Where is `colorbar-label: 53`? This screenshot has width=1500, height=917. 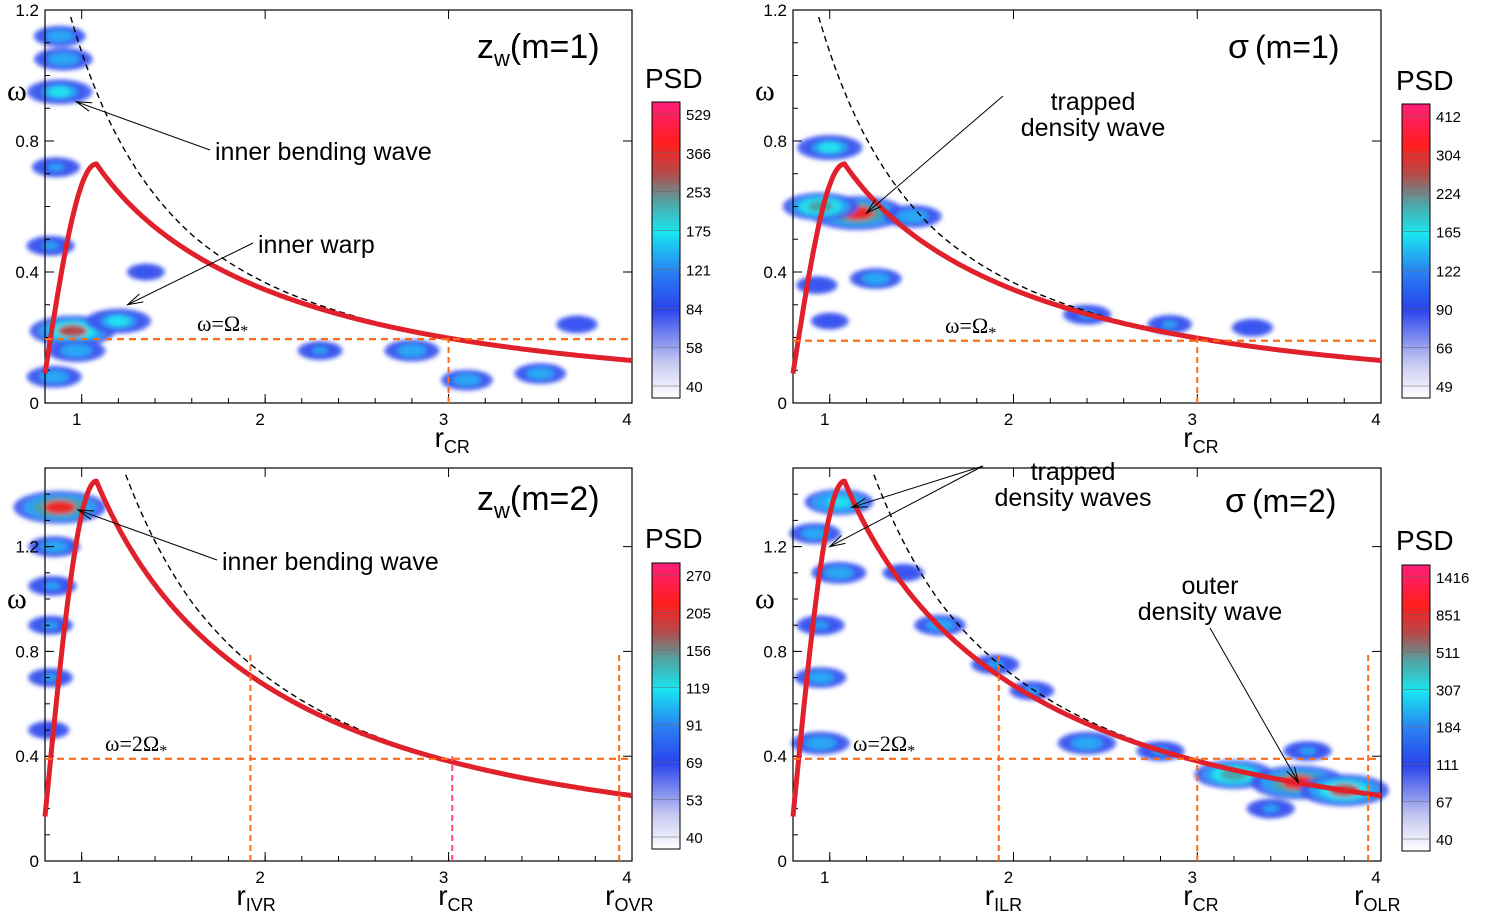
colorbar-label: 53 is located at coordinates (694, 801).